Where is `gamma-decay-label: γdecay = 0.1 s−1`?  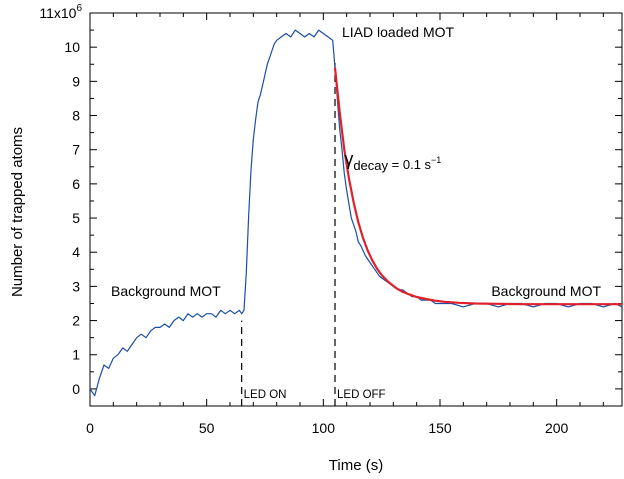
gamma-decay-label: γdecay = 0.1 s−1 is located at coordinates (392, 161).